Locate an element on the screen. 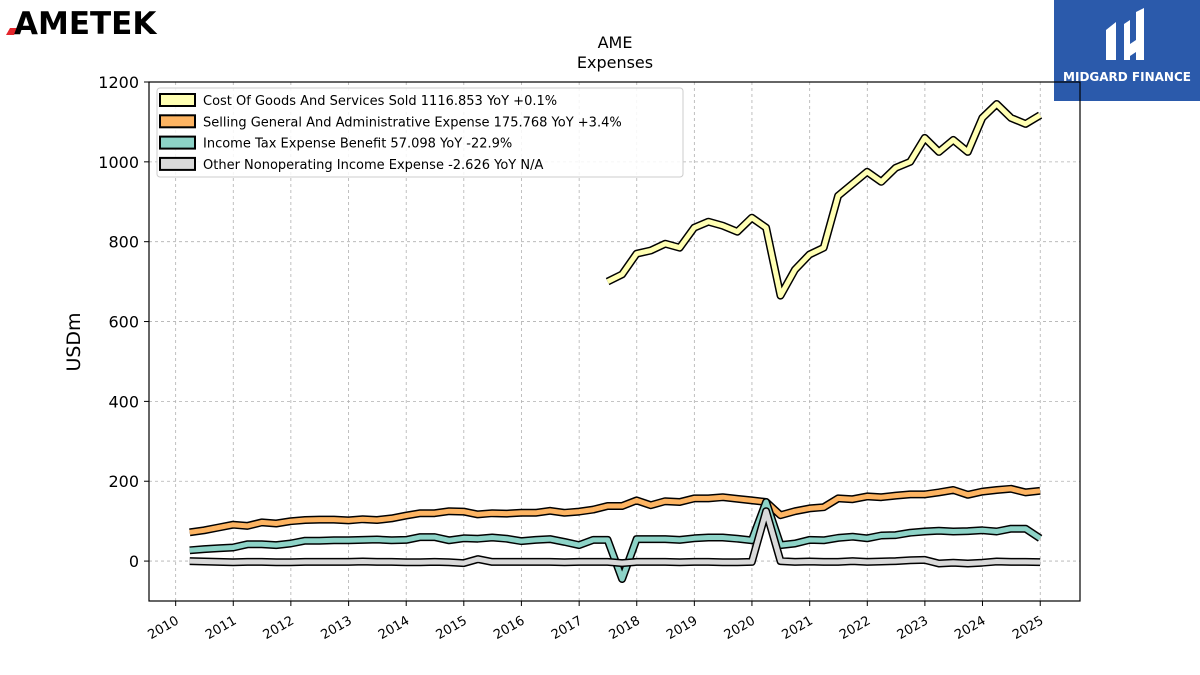  x-tick-label: 2020 is located at coordinates (740, 628).